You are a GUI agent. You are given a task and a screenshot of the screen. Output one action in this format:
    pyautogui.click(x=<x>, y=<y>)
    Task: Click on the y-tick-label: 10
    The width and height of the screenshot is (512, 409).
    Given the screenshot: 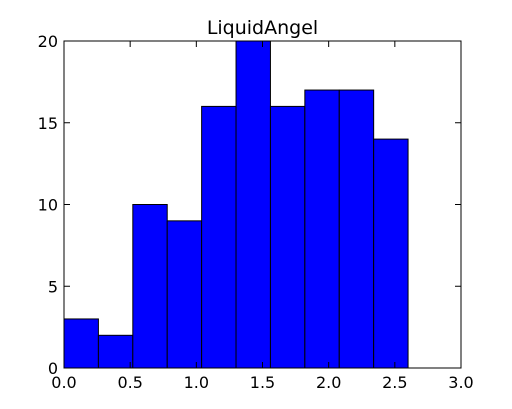 What is the action you would take?
    pyautogui.click(x=48, y=205)
    